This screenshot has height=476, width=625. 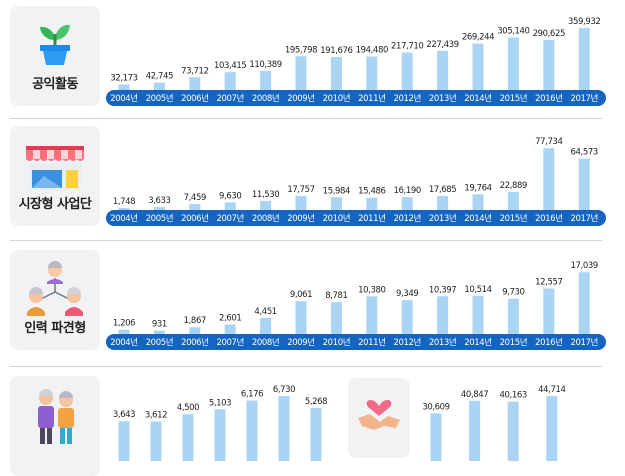 I want to click on chart-section-4: 3,643 3,612 4,500 5,103 6,176 6,730 5,268, so click(x=220, y=423).